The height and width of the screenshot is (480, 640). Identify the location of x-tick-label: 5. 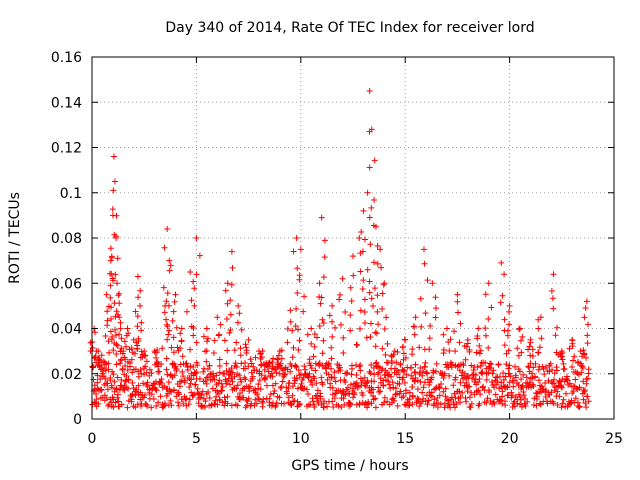
(196, 439).